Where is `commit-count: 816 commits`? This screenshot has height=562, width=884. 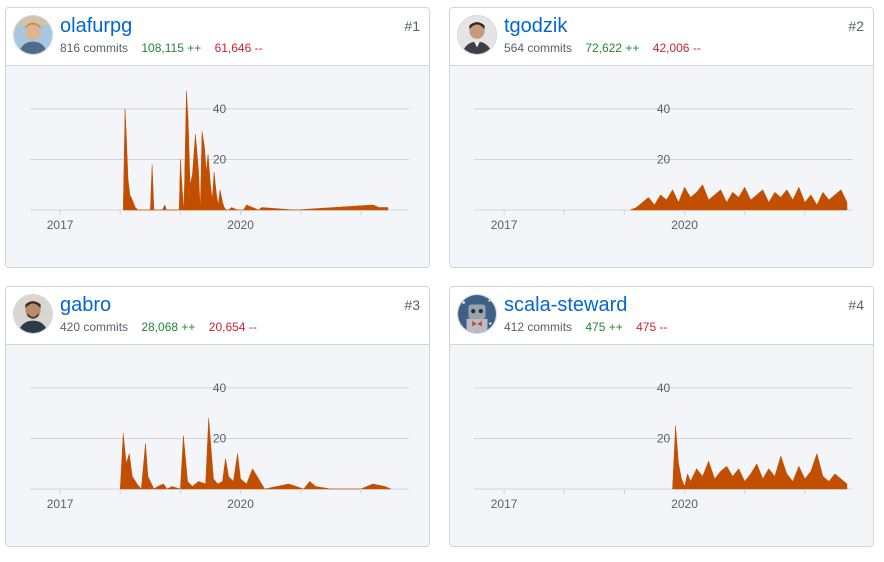
commit-count: 816 commits is located at coordinates (94, 48).